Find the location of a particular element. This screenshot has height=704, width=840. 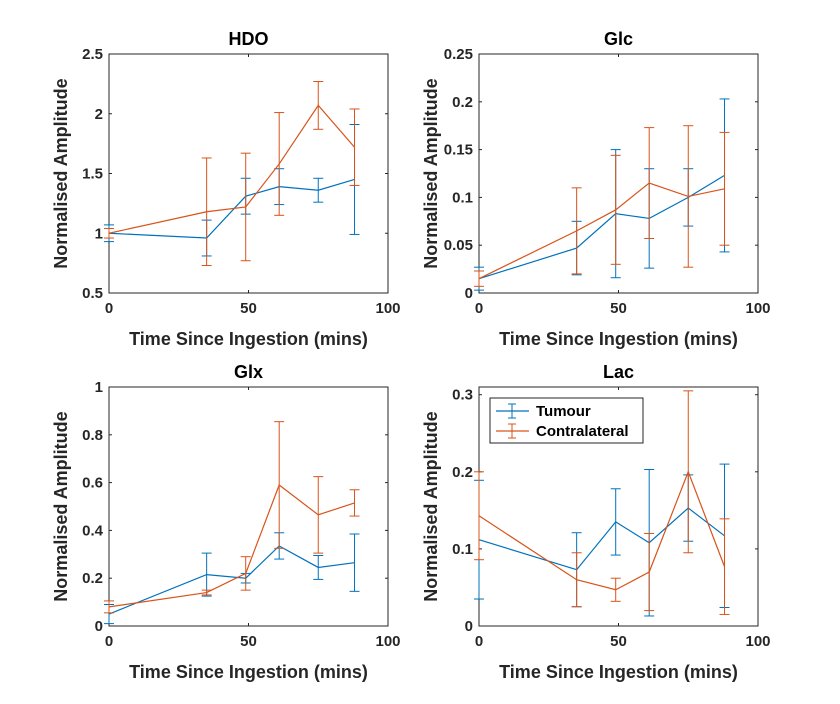

legend-box is located at coordinates (566, 420).